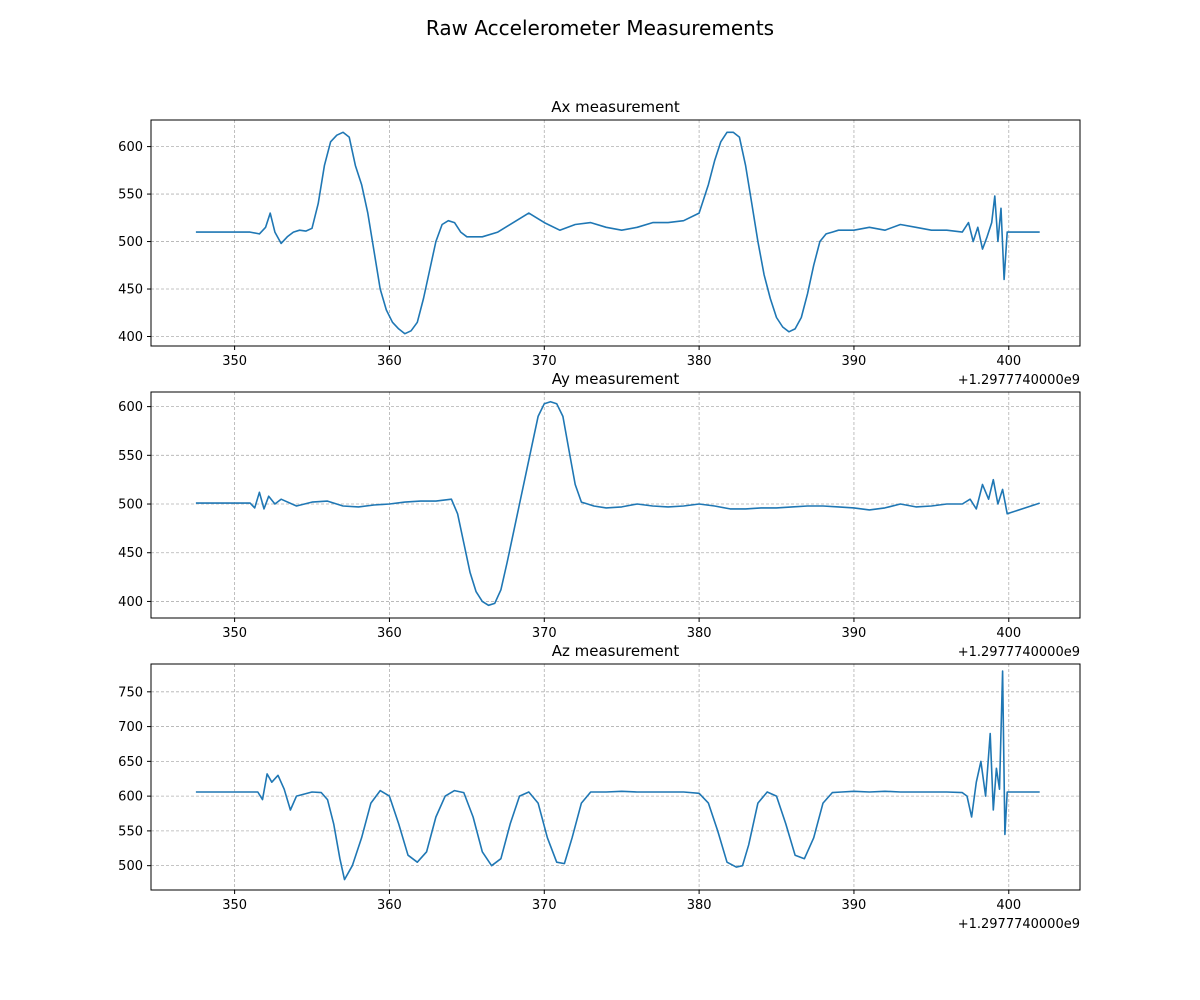 This screenshot has height=1000, width=1200. I want to click on panel-title: Ax measurement, so click(615, 107).